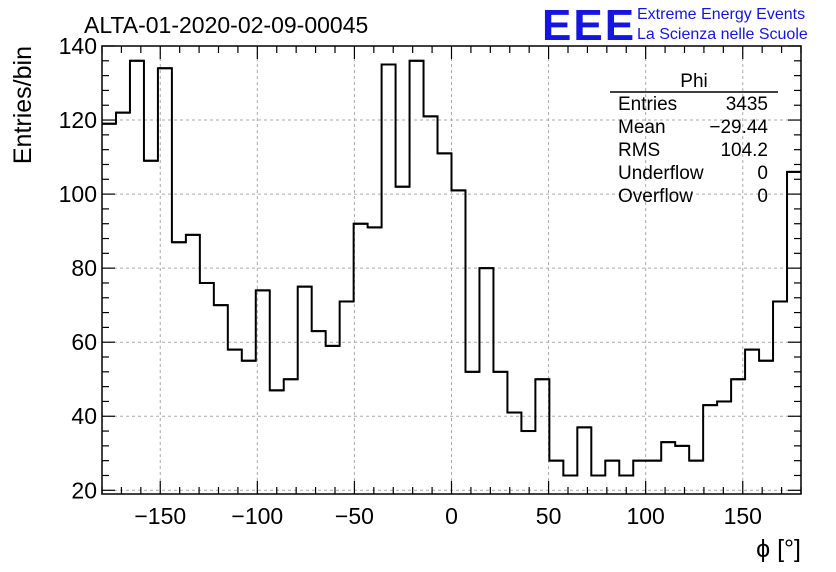 The height and width of the screenshot is (572, 836). What do you see at coordinates (78, 120) in the screenshot?
I see `y-tick-label: 120` at bounding box center [78, 120].